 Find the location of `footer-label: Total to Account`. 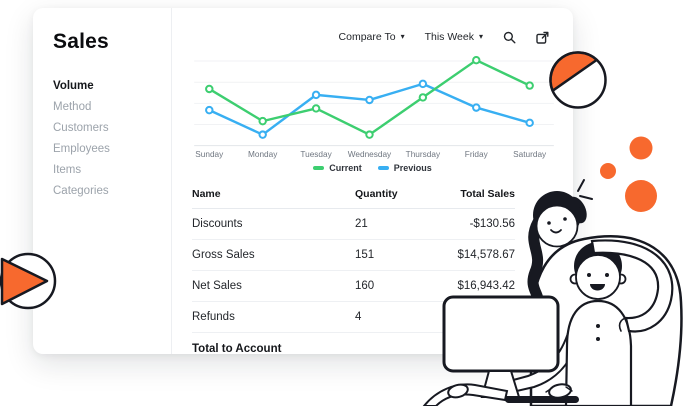

footer-label: Total to Account is located at coordinates (237, 348).